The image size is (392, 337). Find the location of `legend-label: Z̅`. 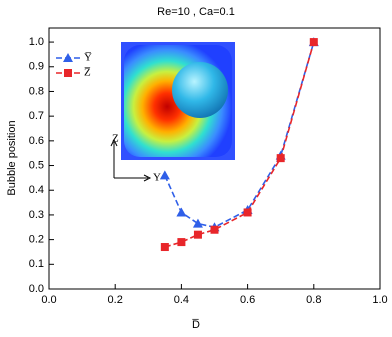

legend-label: Z̅ is located at coordinates (87, 73).